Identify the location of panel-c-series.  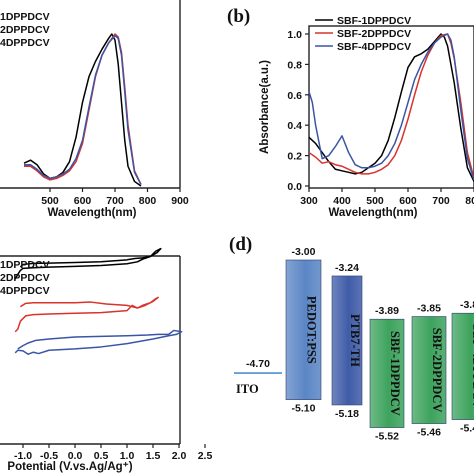
(98, 301).